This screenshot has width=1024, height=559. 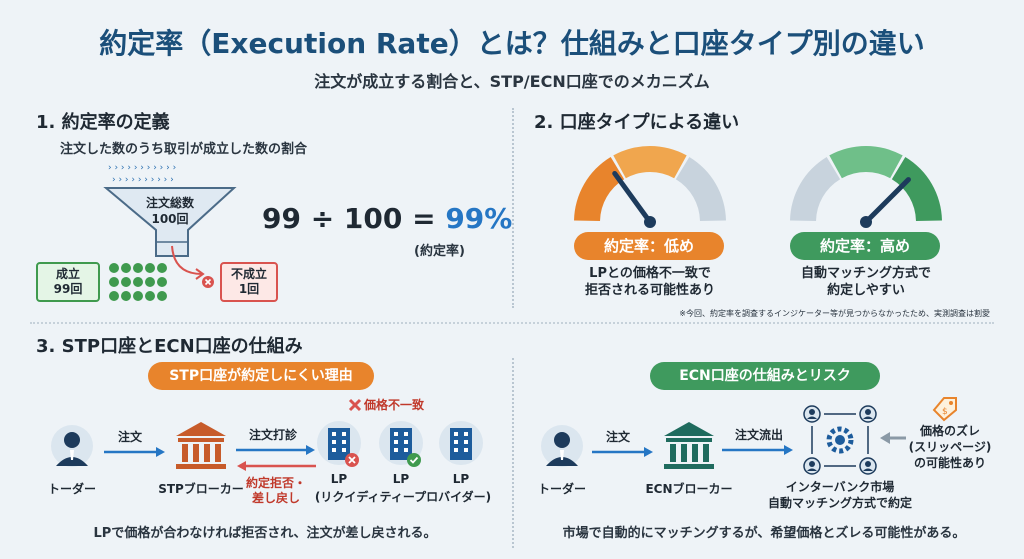 I want to click on slippage-label-1: 価格のズレ, so click(x=949, y=431).